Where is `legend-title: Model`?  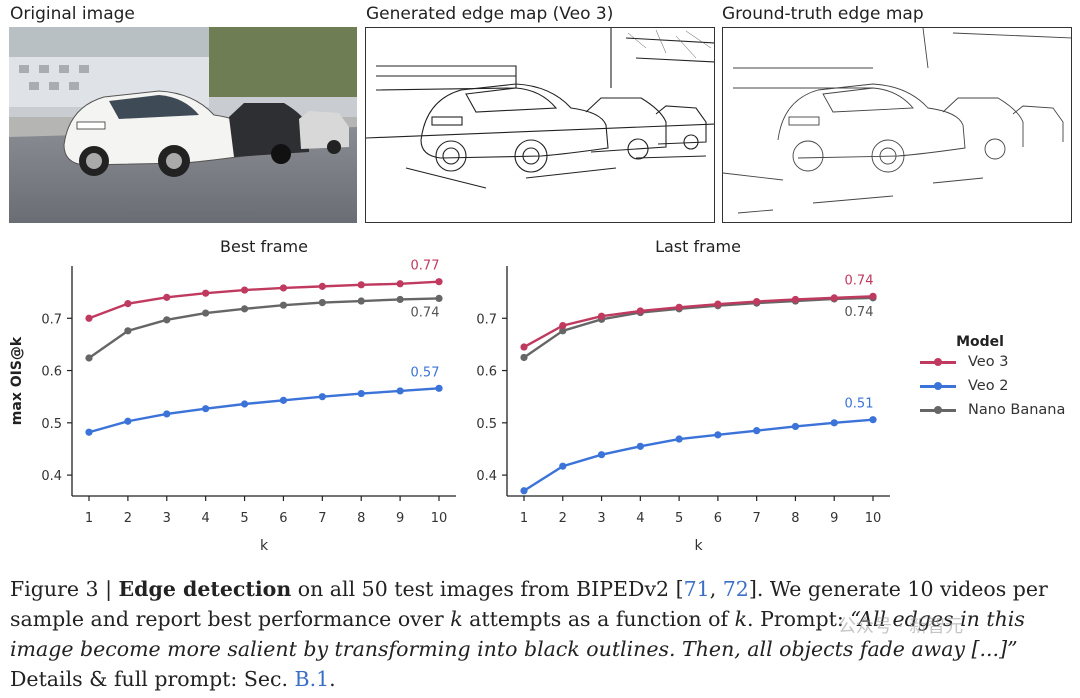
legend-title: Model is located at coordinates (980, 342).